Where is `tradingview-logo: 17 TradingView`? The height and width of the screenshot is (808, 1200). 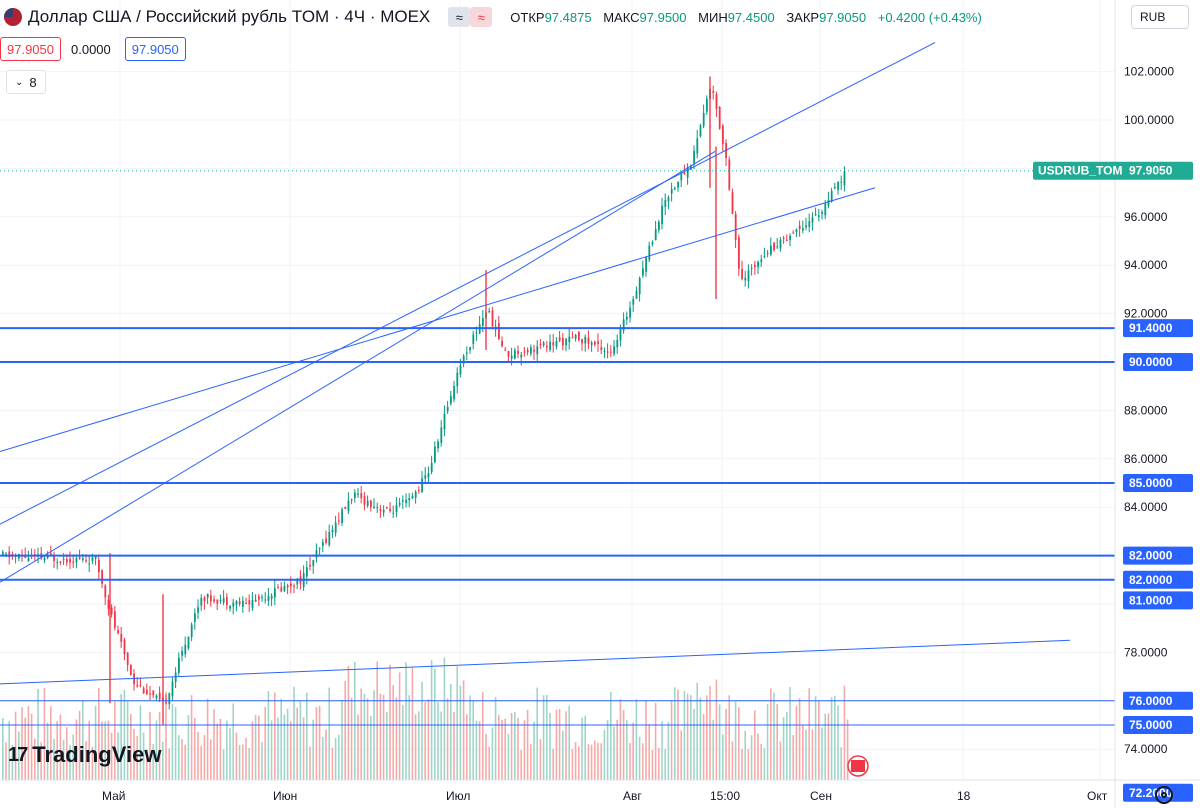 tradingview-logo: 17 TradingView is located at coordinates (84, 755).